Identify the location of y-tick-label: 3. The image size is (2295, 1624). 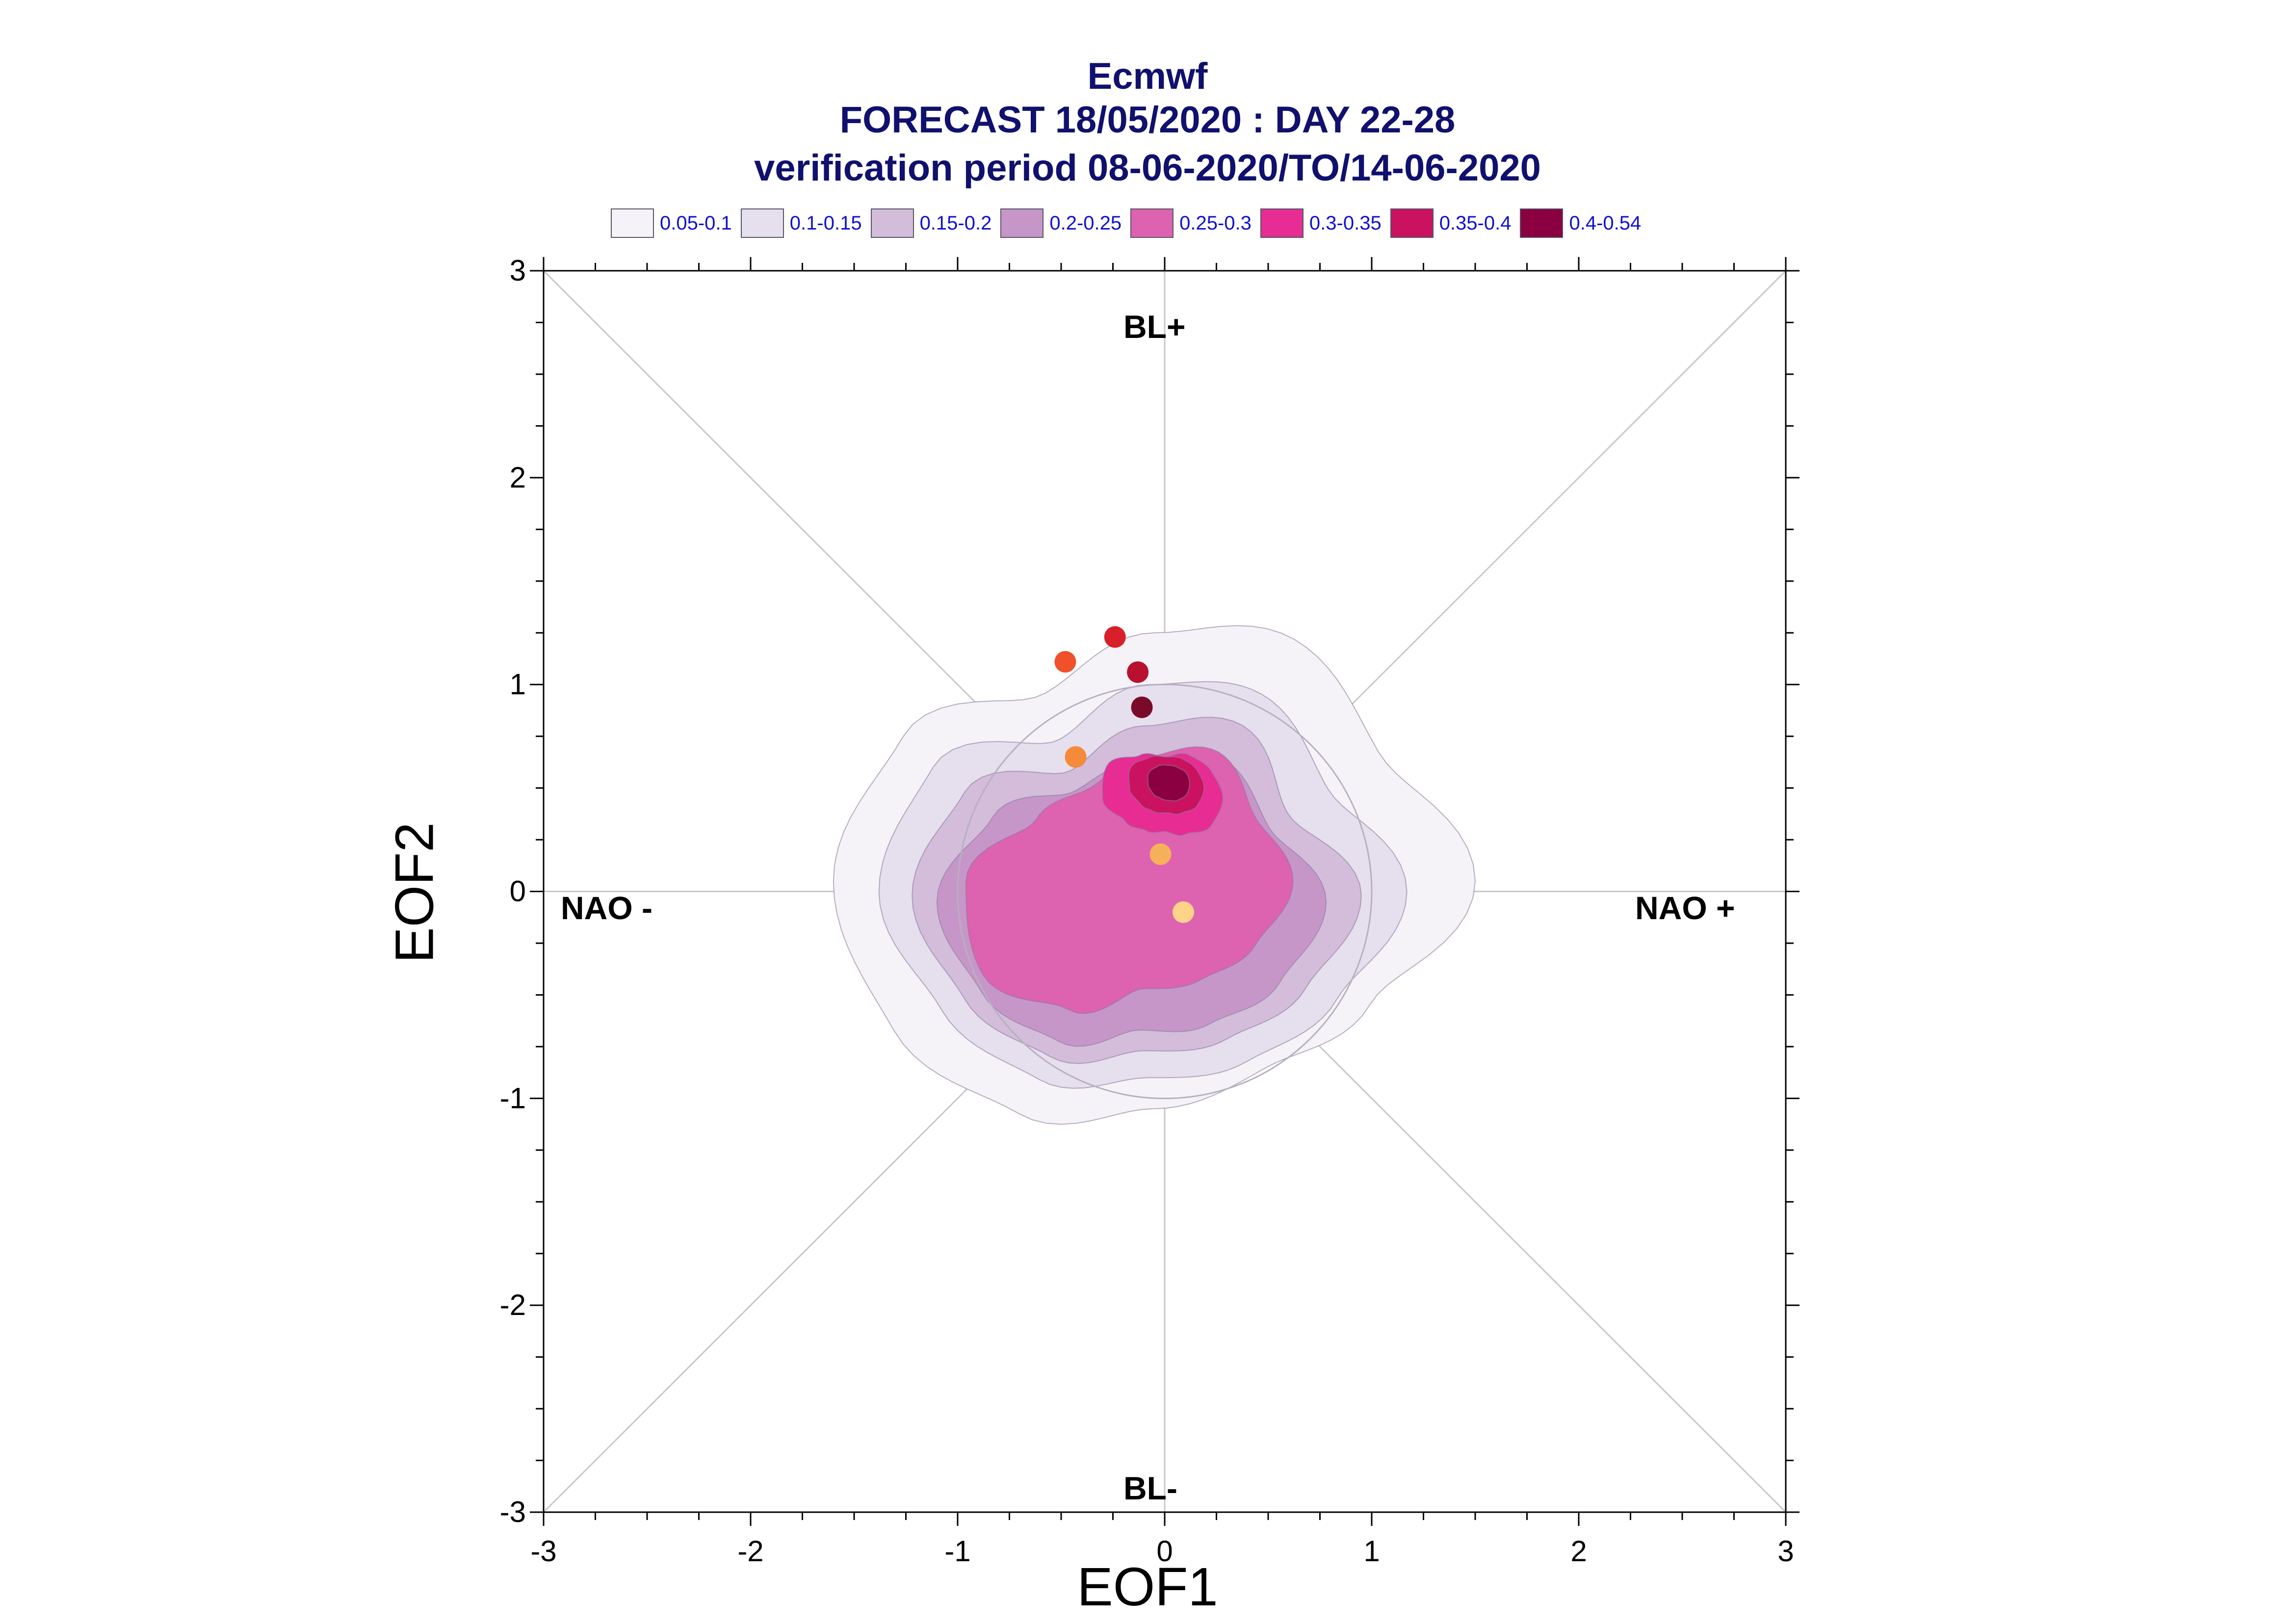
(518, 270).